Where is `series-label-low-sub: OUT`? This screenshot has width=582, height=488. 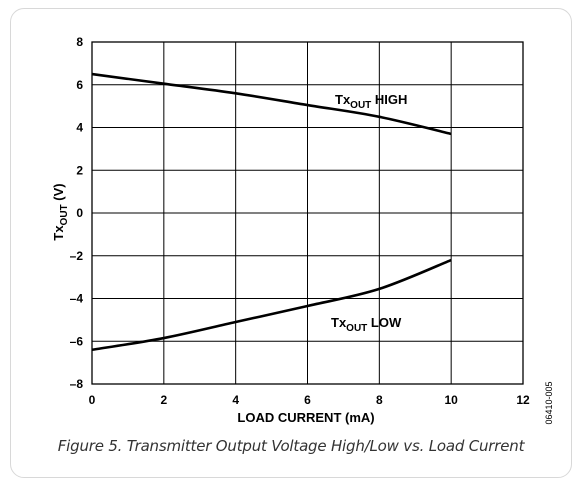
series-label-low-sub: OUT is located at coordinates (356, 328).